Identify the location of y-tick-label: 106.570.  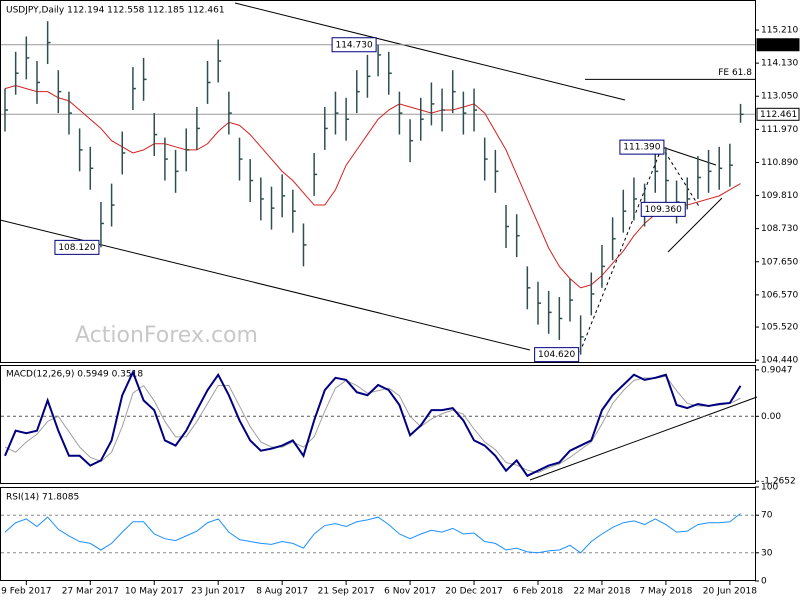
(779, 295).